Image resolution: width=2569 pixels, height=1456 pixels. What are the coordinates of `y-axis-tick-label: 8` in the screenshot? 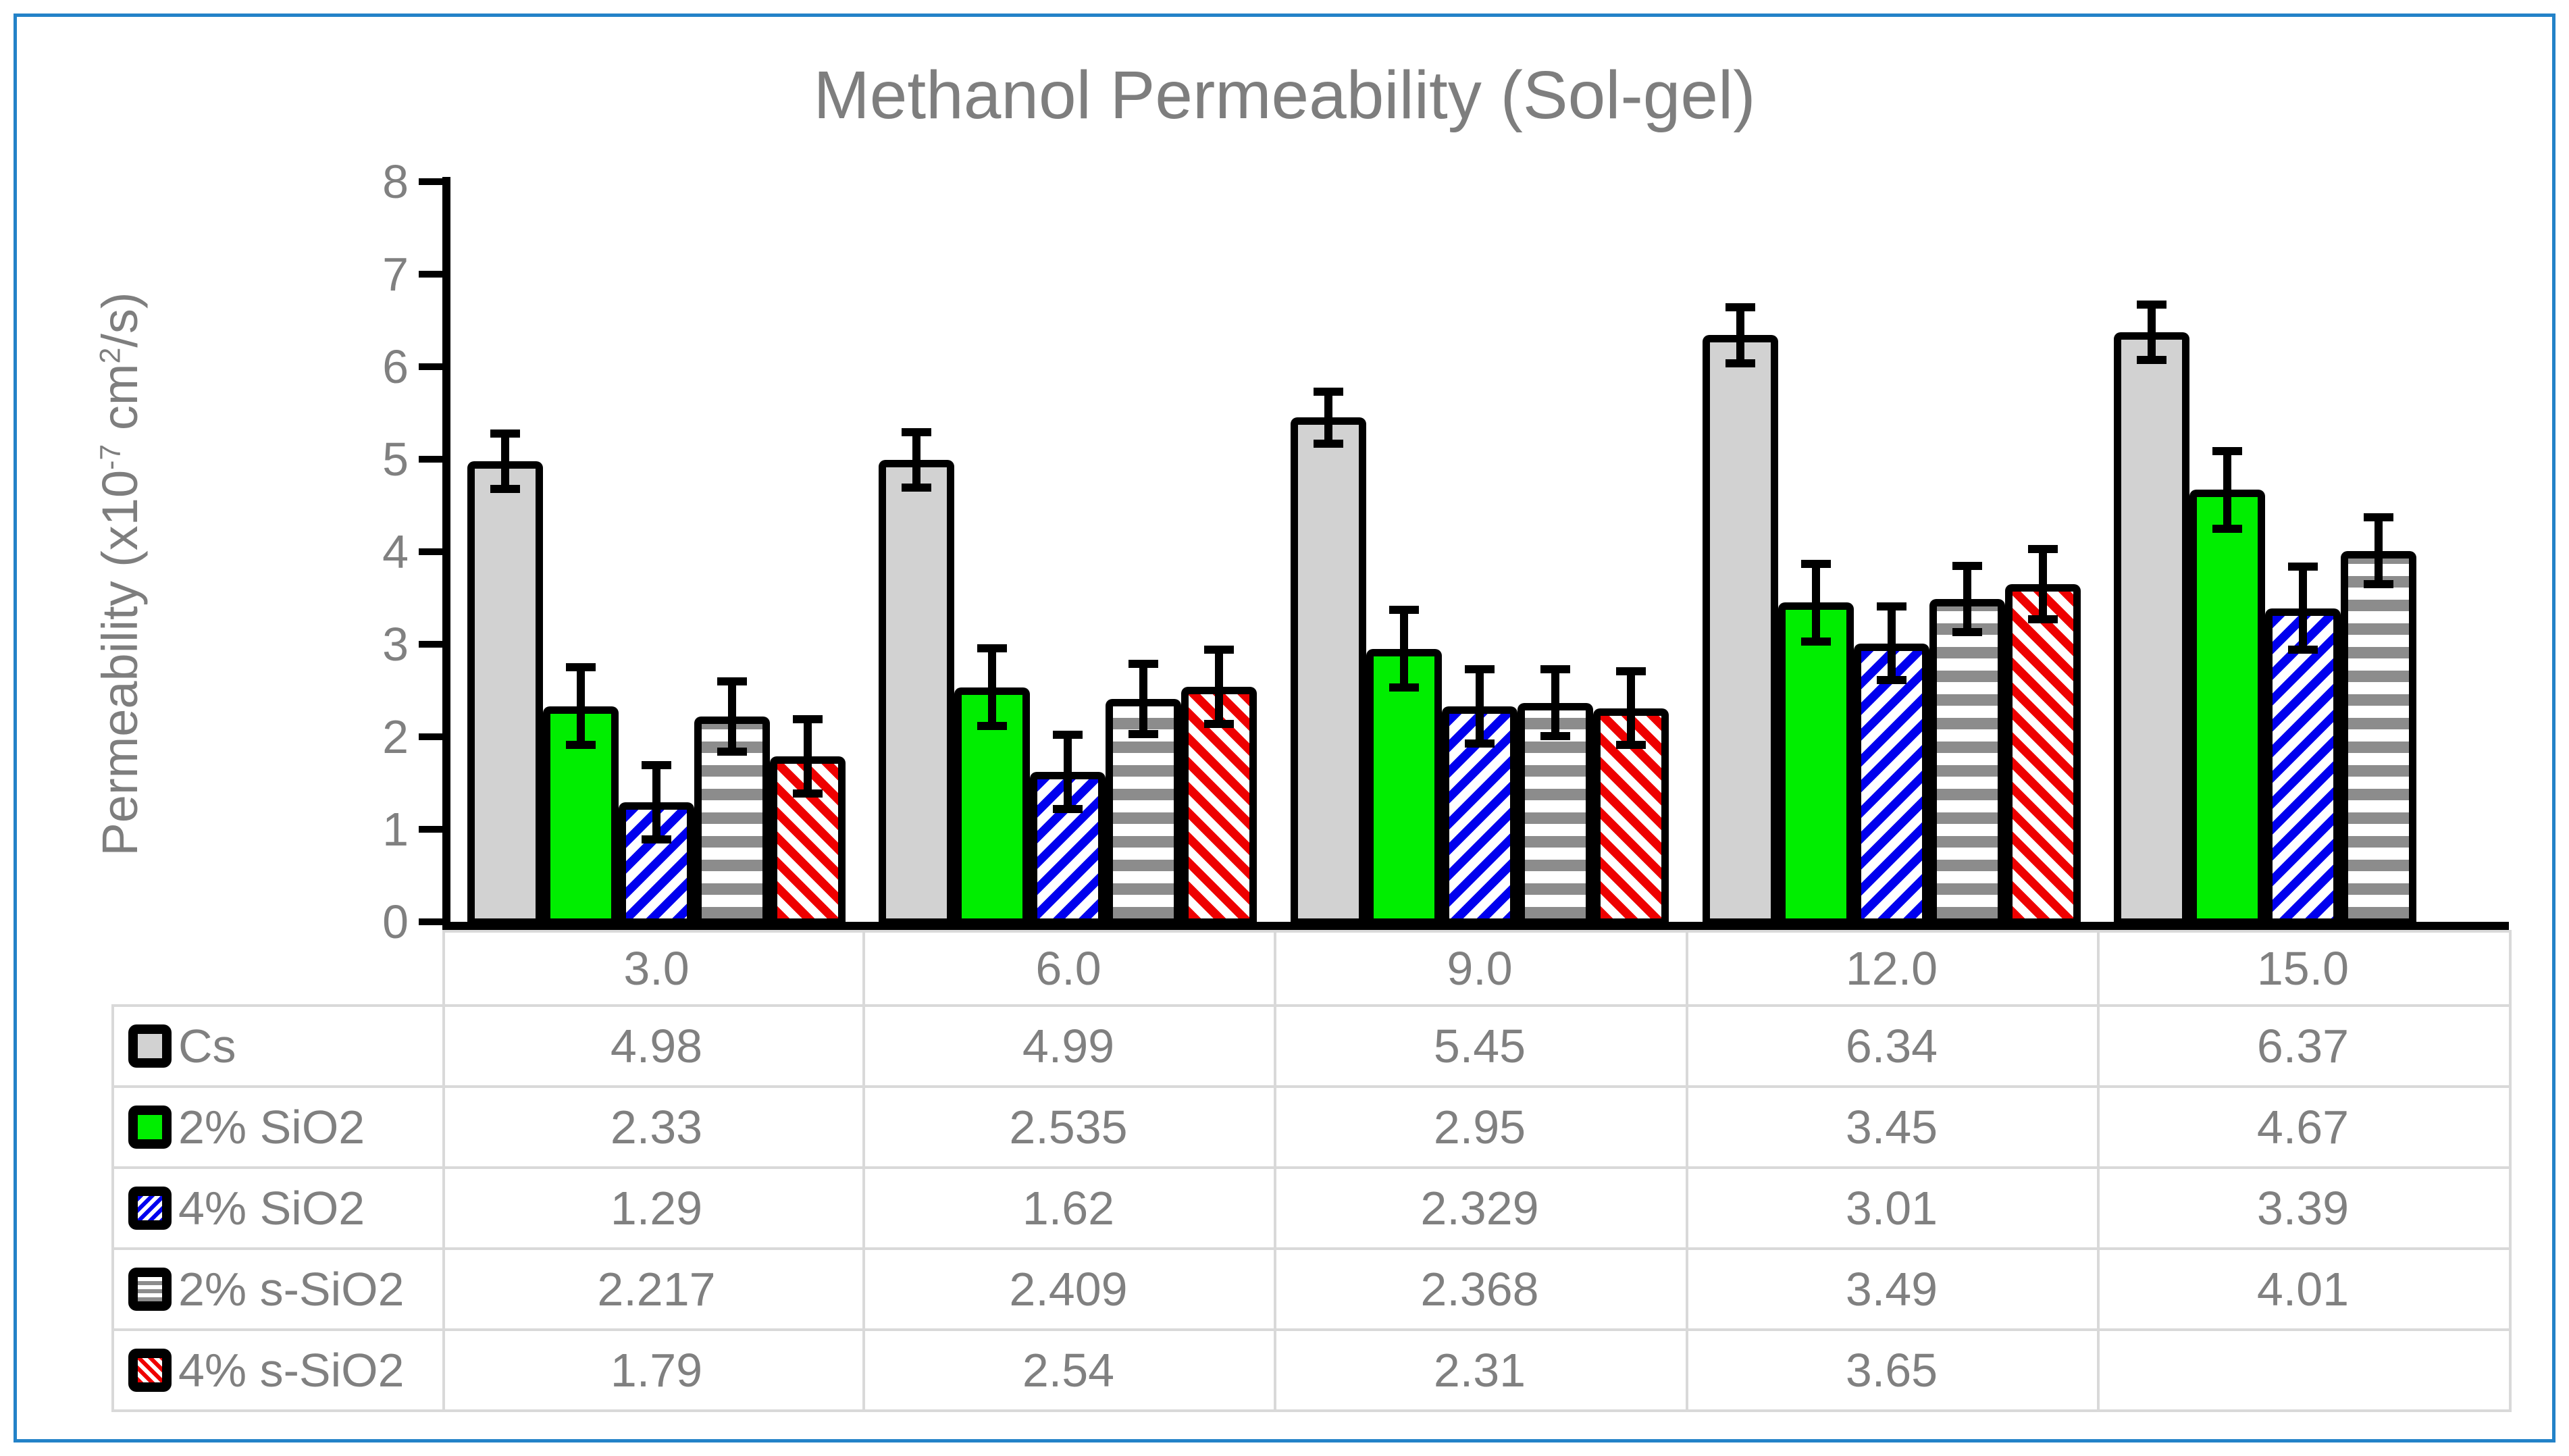 It's located at (395, 182).